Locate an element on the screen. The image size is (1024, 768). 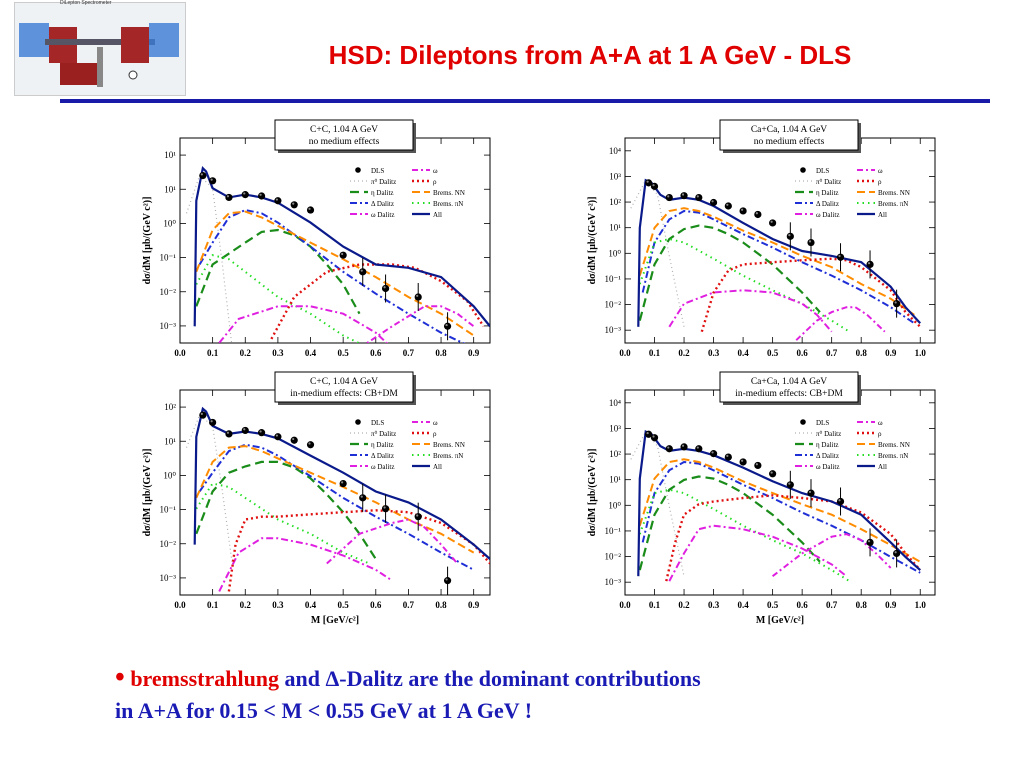
y-tick-label: 10⁻³ is located at coordinates (613, 330).